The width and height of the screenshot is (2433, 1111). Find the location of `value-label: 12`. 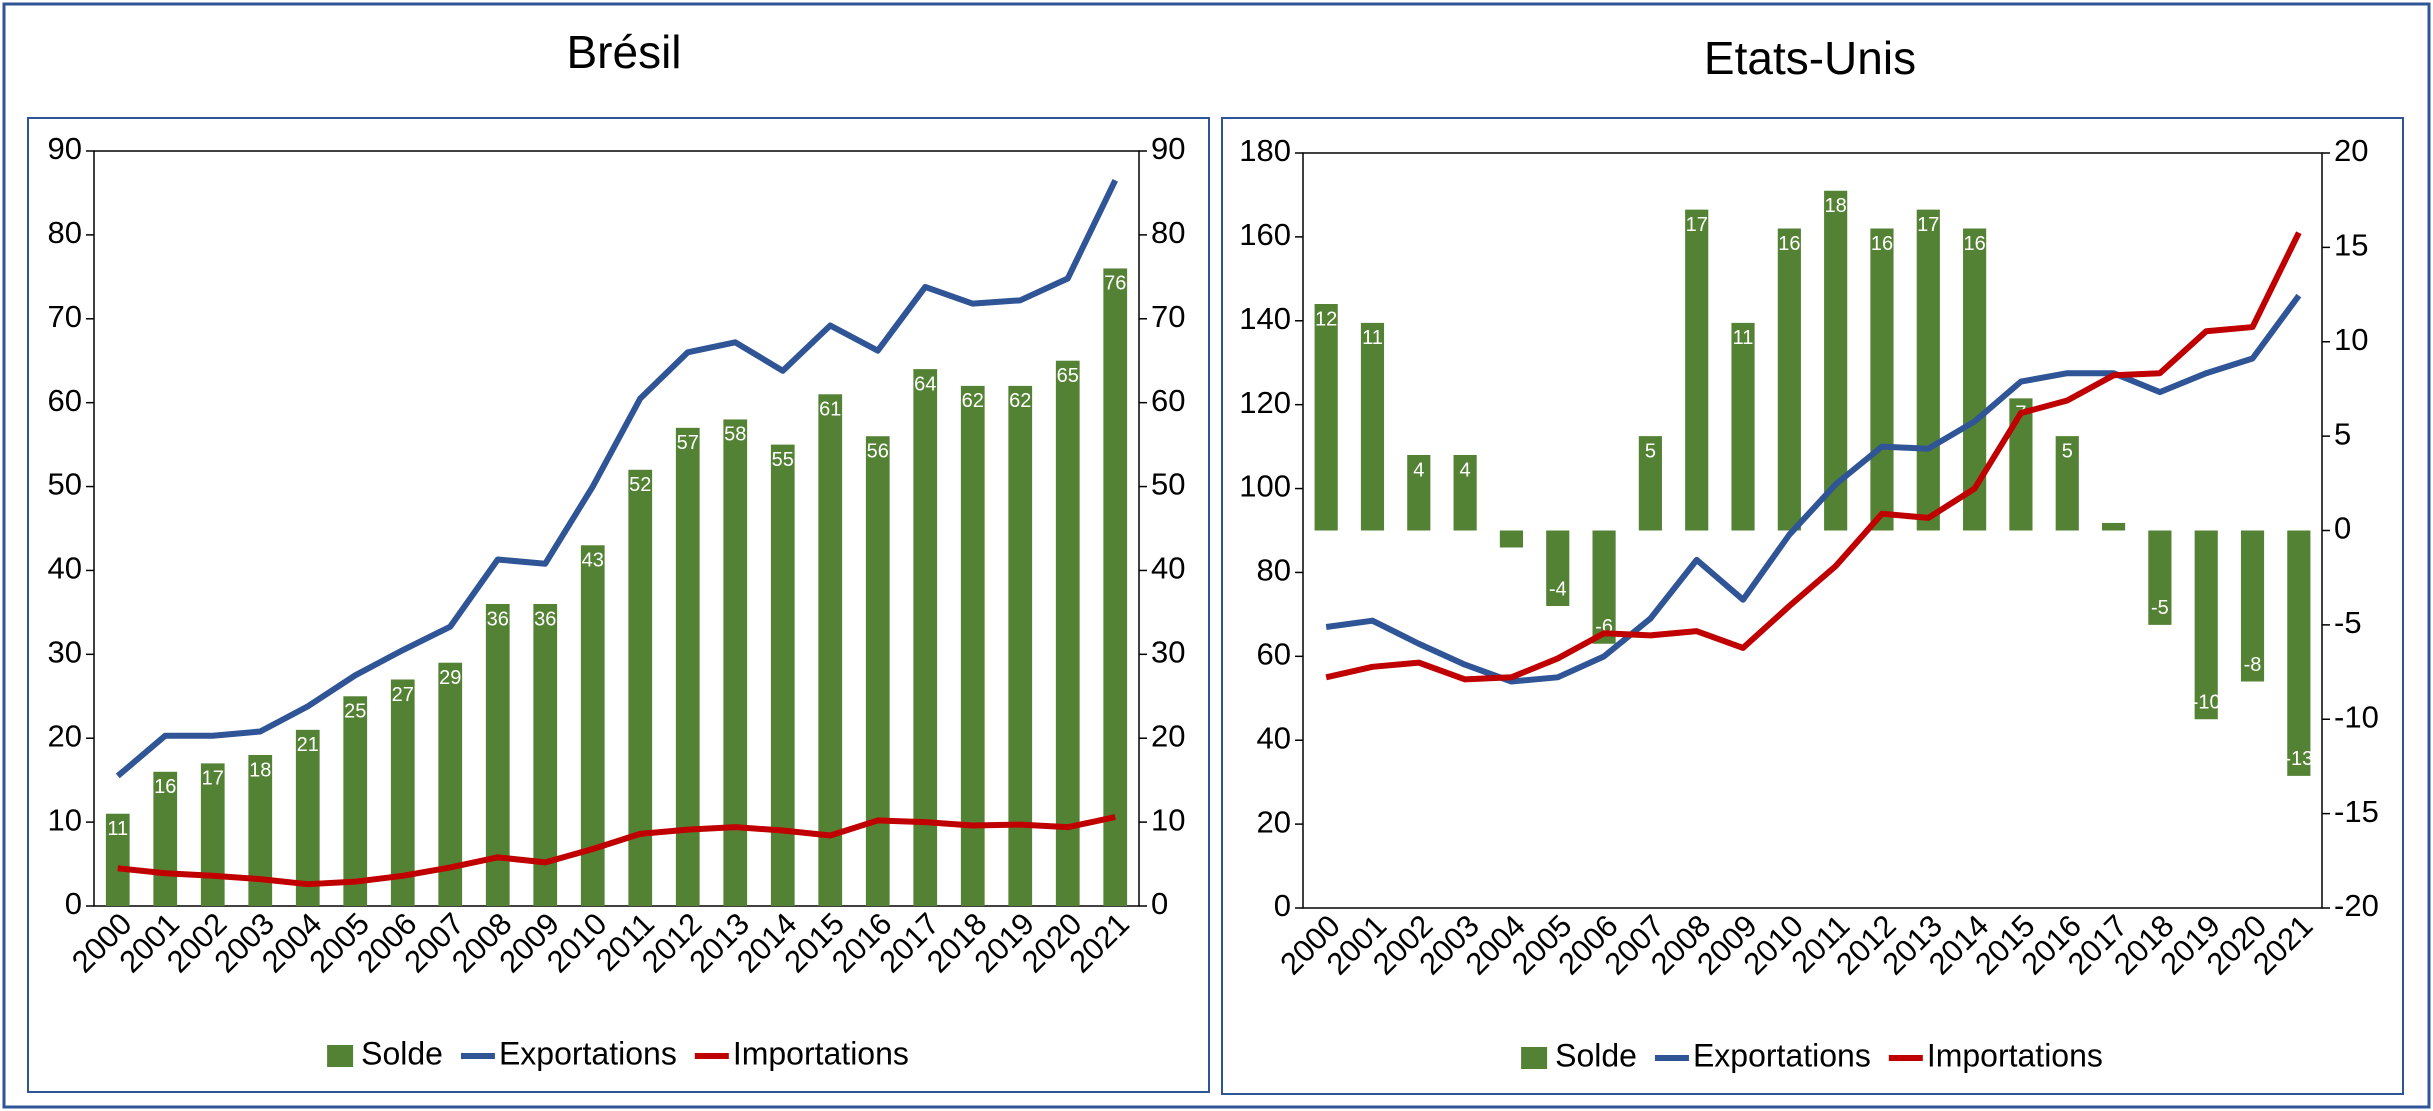

value-label: 12 is located at coordinates (1326, 319).